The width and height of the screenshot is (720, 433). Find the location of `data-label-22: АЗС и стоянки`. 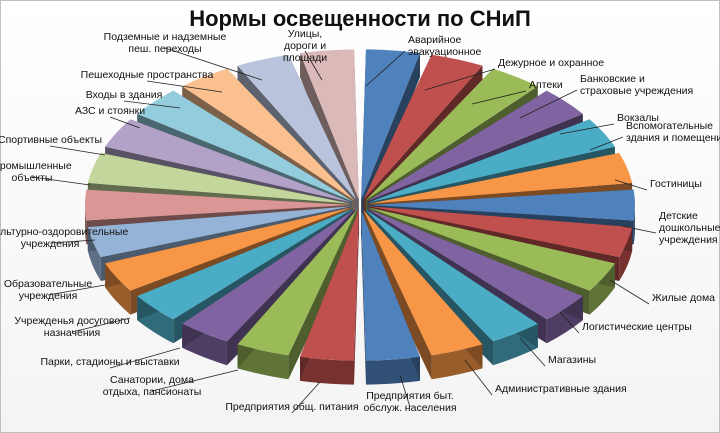

data-label-22: АЗС и стоянки is located at coordinates (110, 111).